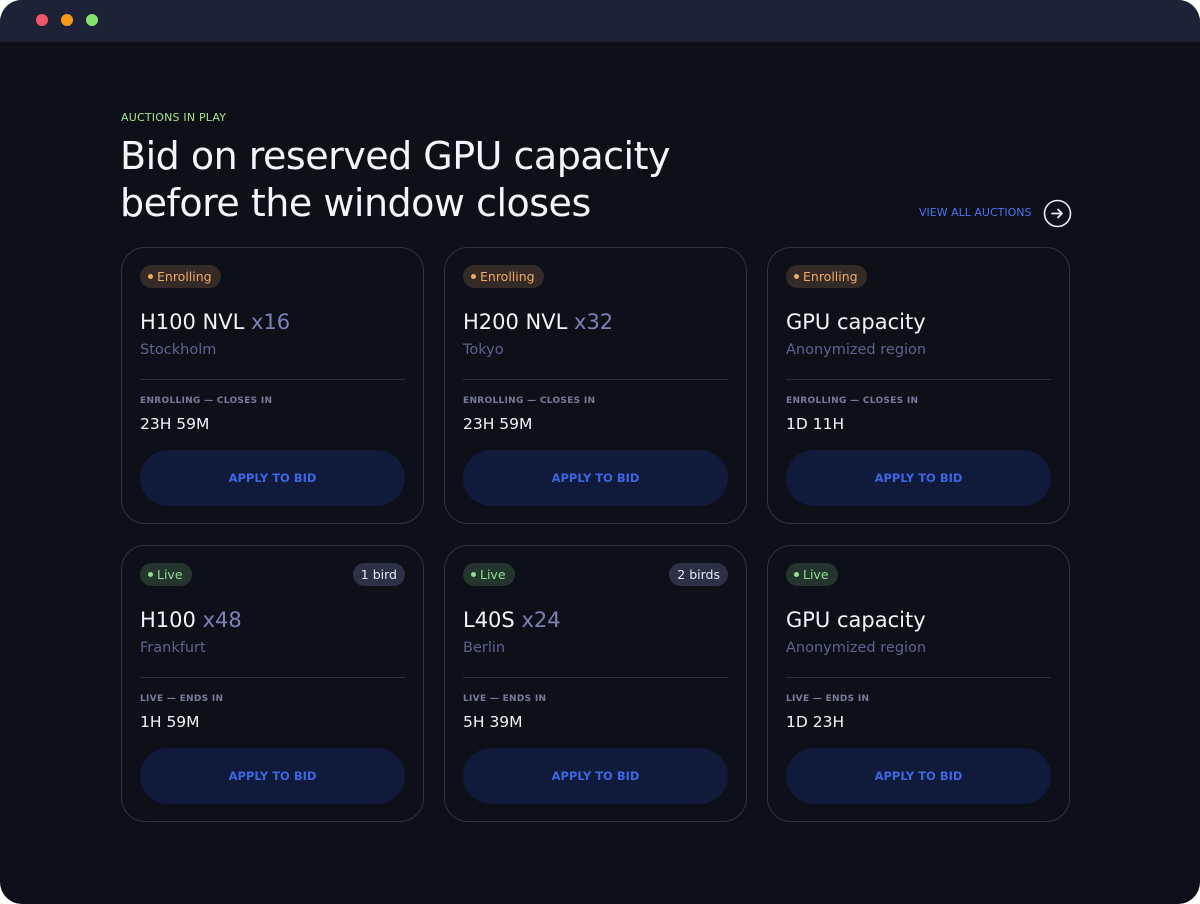  What do you see at coordinates (271, 322) in the screenshot?
I see `gpu-count: x16` at bounding box center [271, 322].